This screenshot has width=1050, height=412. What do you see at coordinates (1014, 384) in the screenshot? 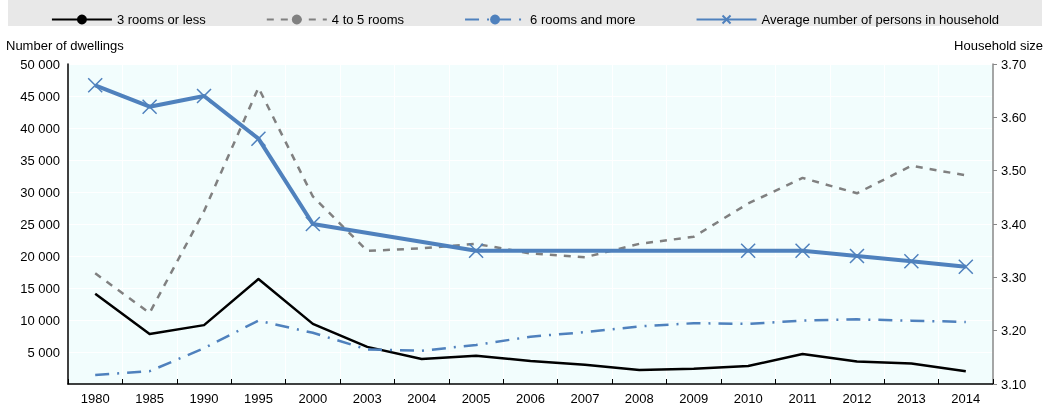
I see `y2-tick-label: 3.10` at bounding box center [1014, 384].